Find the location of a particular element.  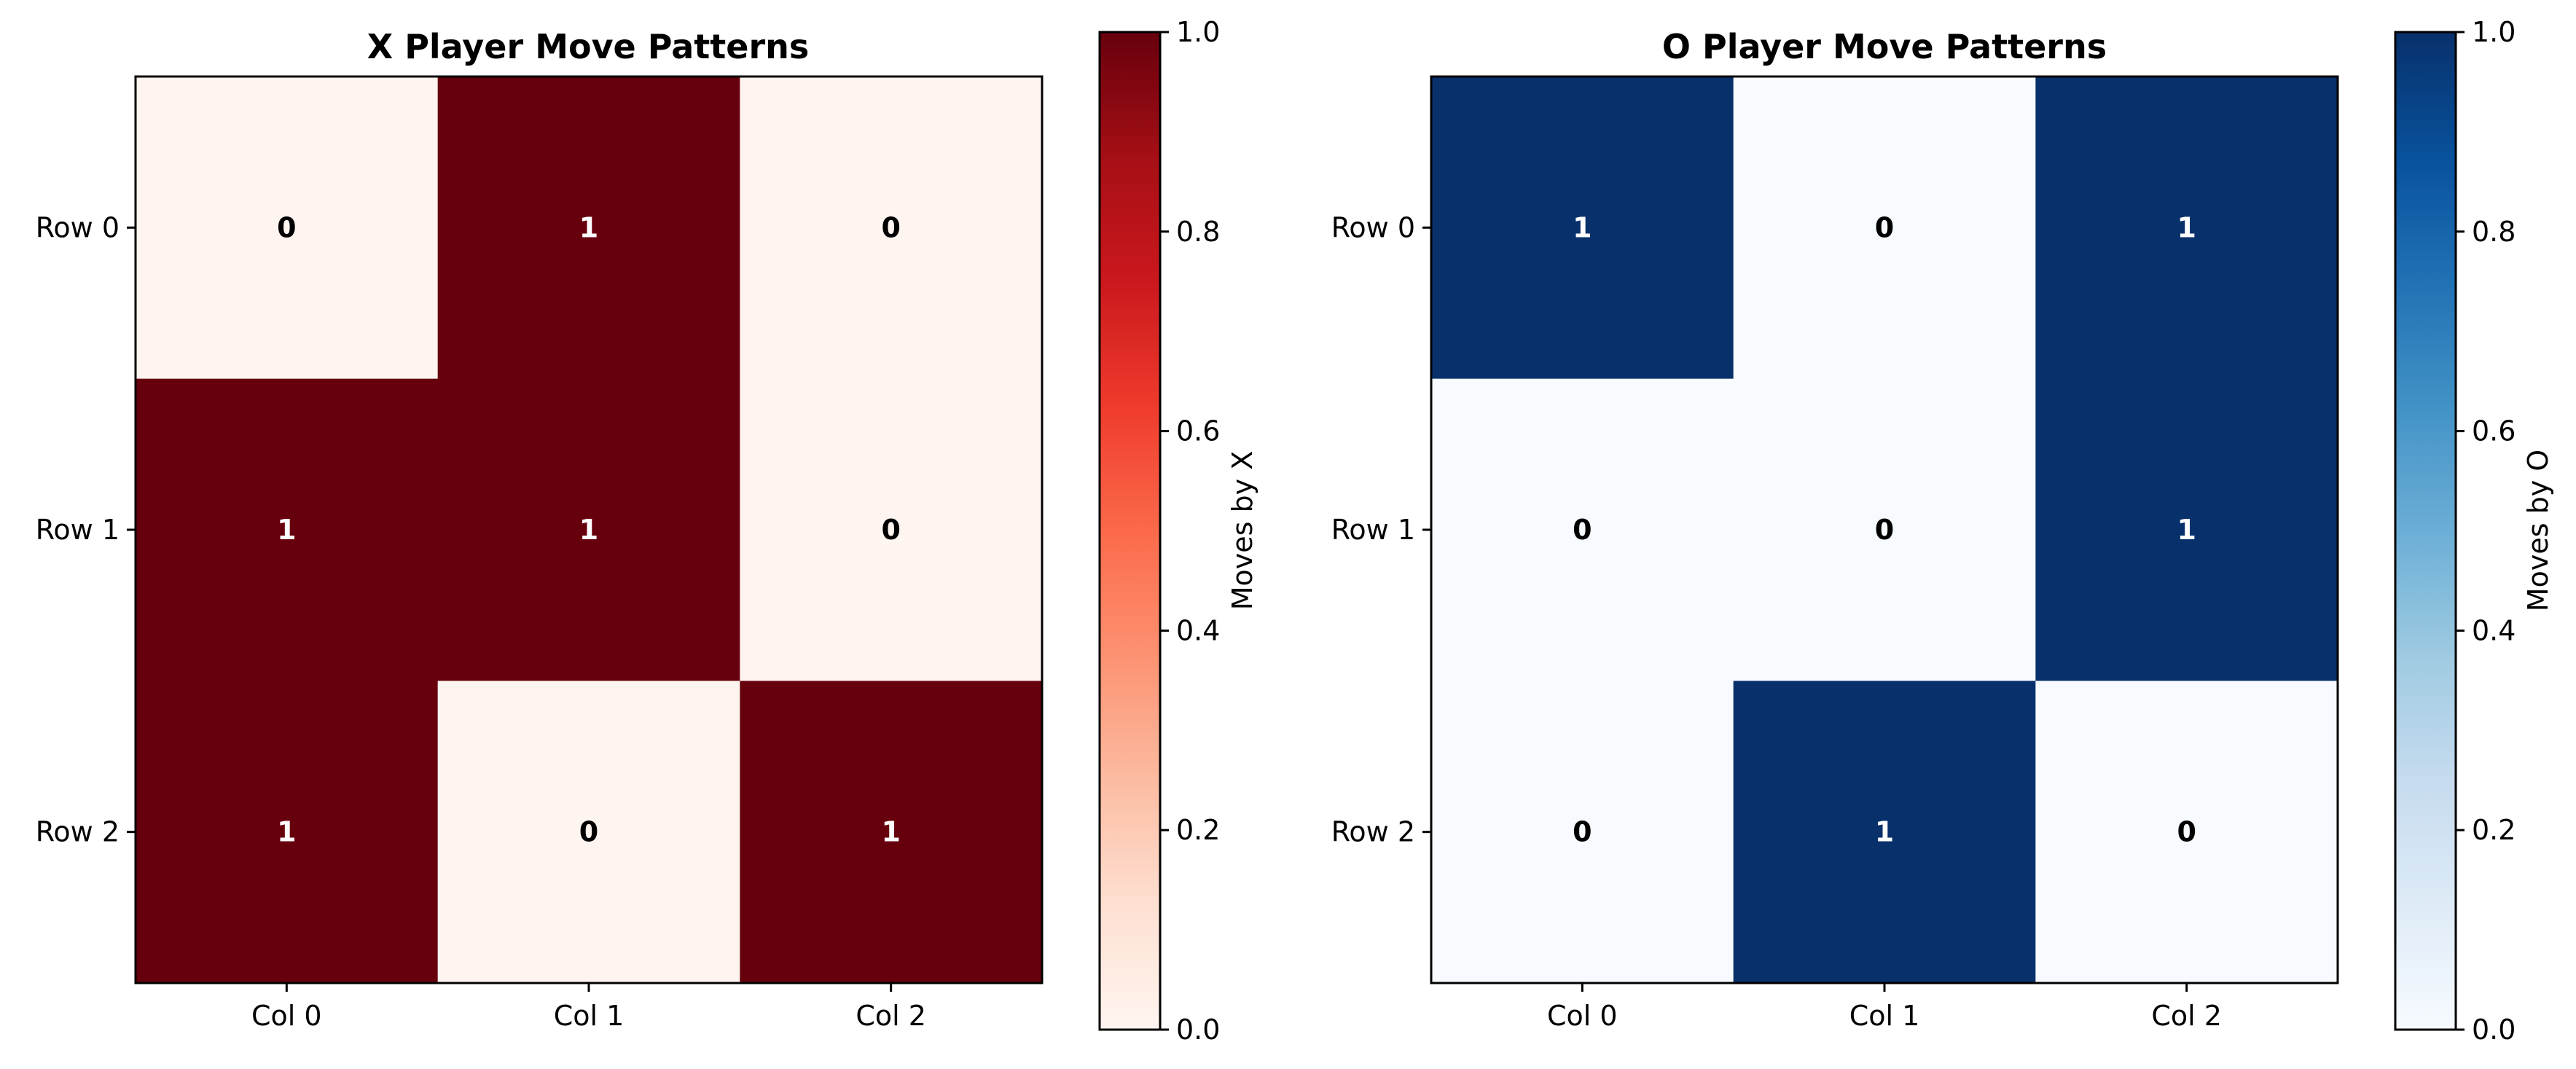

y-axis-o: Row 0 Row 1 Row 2 is located at coordinates (1381, 529).